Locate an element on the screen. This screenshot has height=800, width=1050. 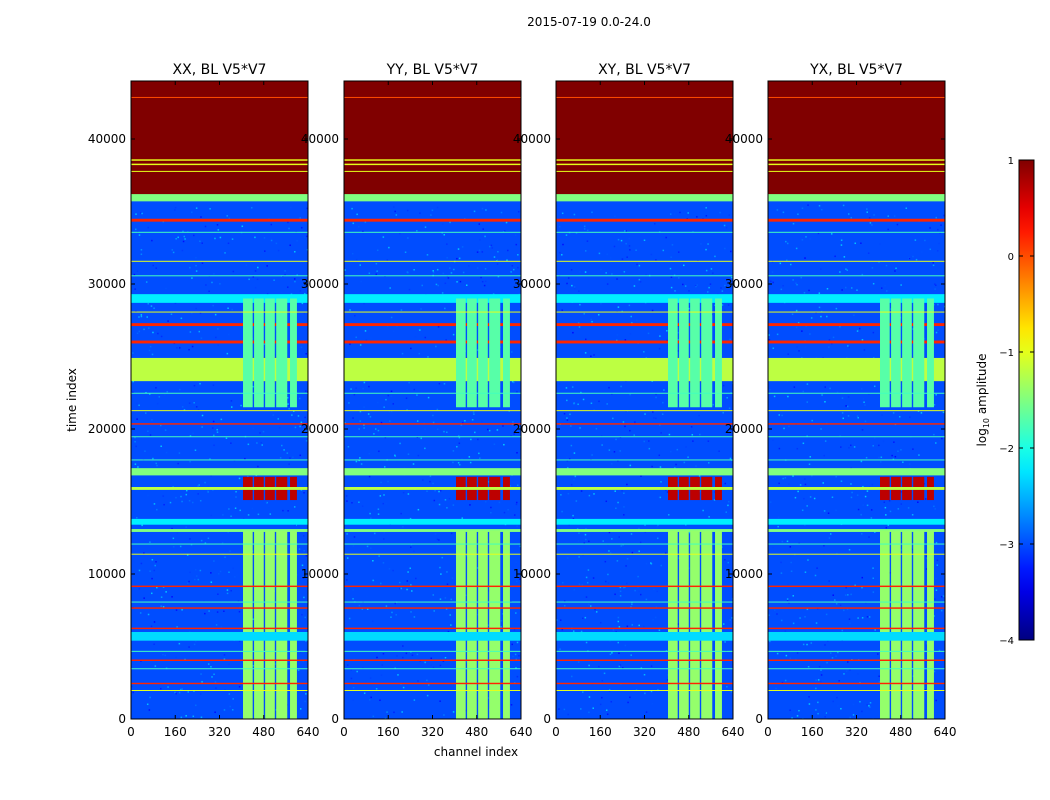
rfi-block is located at coordinates (461, 353).